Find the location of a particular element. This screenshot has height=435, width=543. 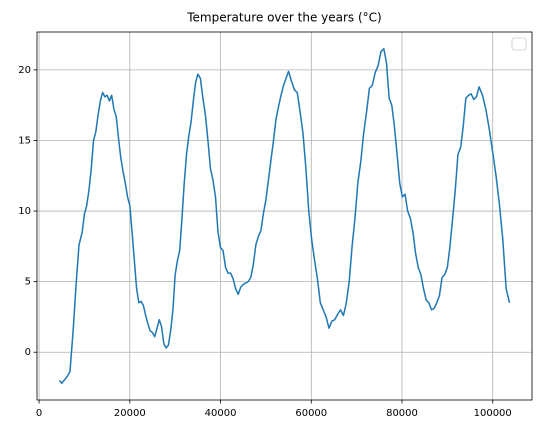

x-tick-label: 60000 is located at coordinates (311, 413).